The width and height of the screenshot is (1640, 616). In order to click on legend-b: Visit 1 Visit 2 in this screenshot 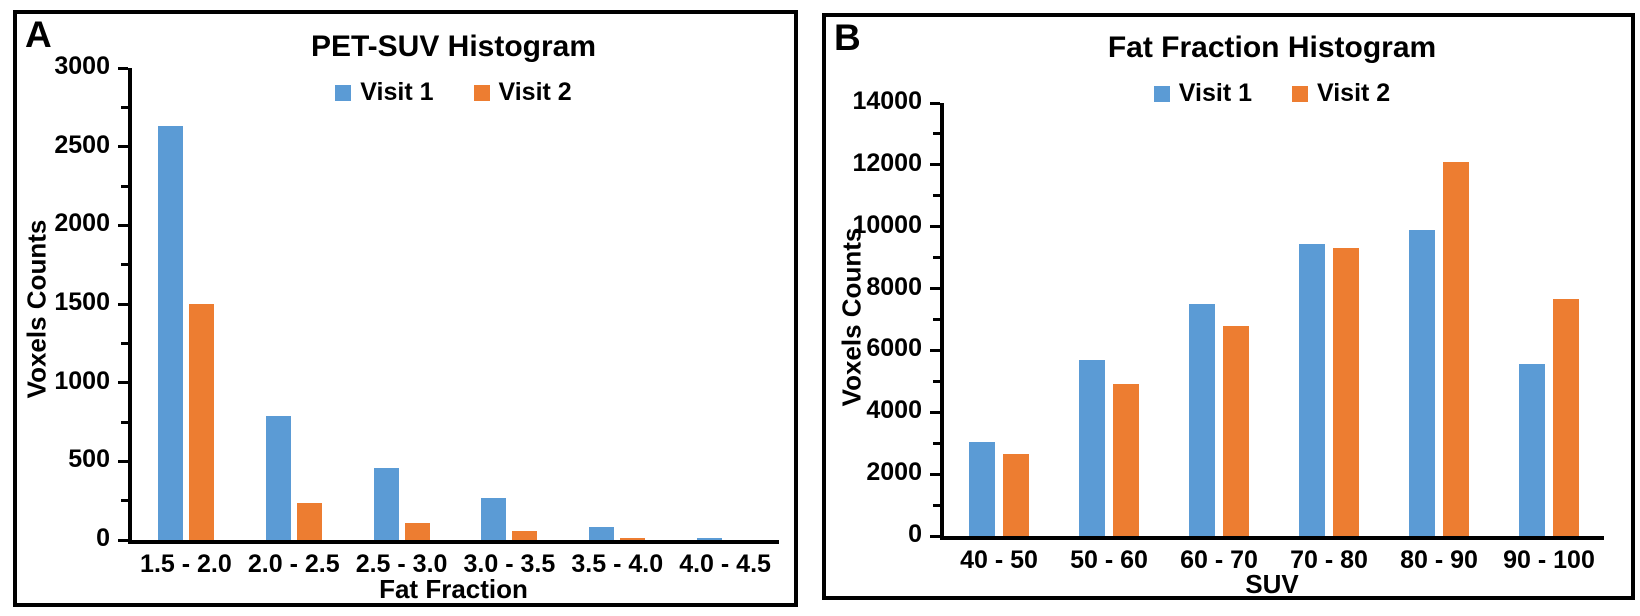, I will do `click(1272, 93)`.